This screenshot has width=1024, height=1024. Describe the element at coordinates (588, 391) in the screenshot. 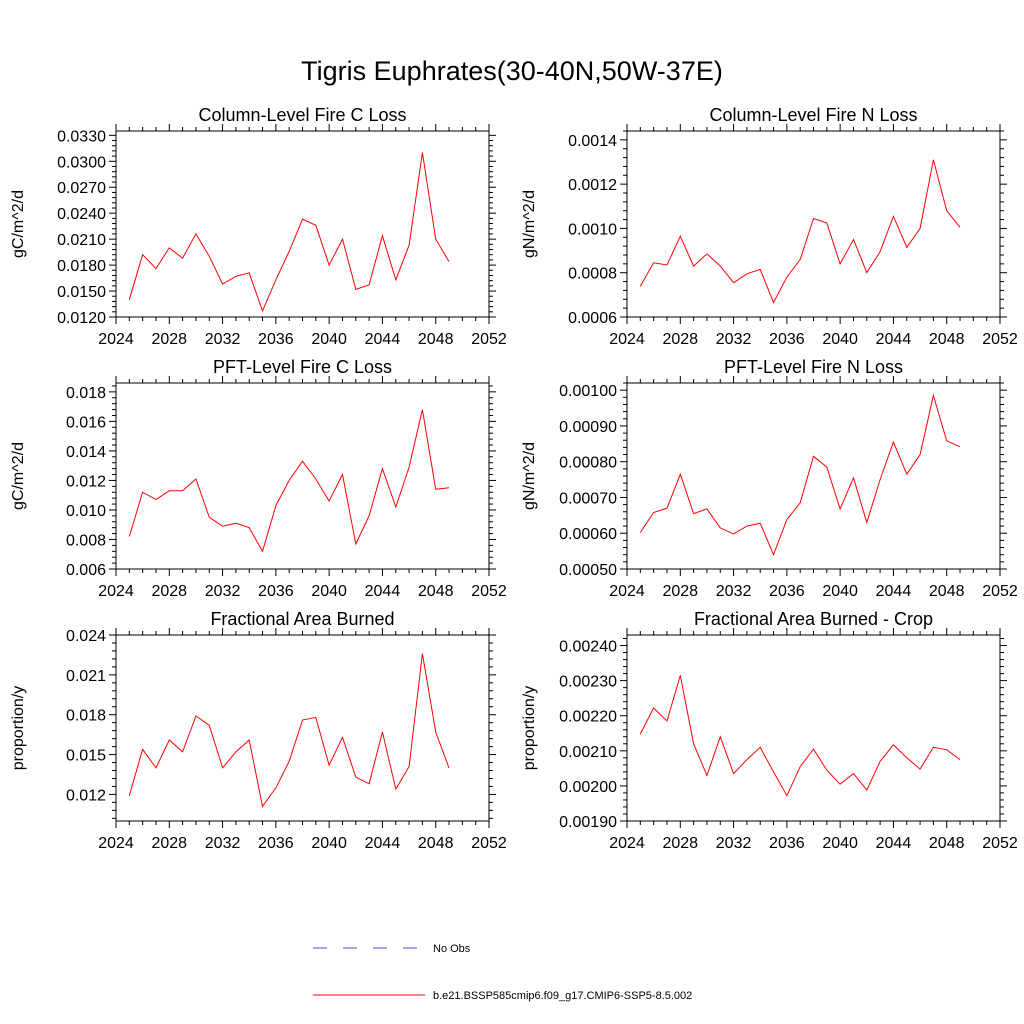

I see `y-tick-label: 0.00100` at that location.